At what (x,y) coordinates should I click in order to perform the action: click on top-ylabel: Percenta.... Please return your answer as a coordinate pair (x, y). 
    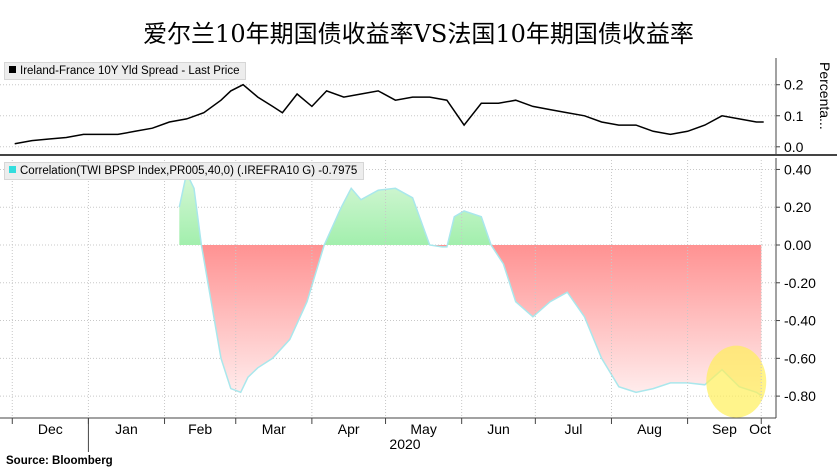
    Looking at the image, I should click on (825, 96).